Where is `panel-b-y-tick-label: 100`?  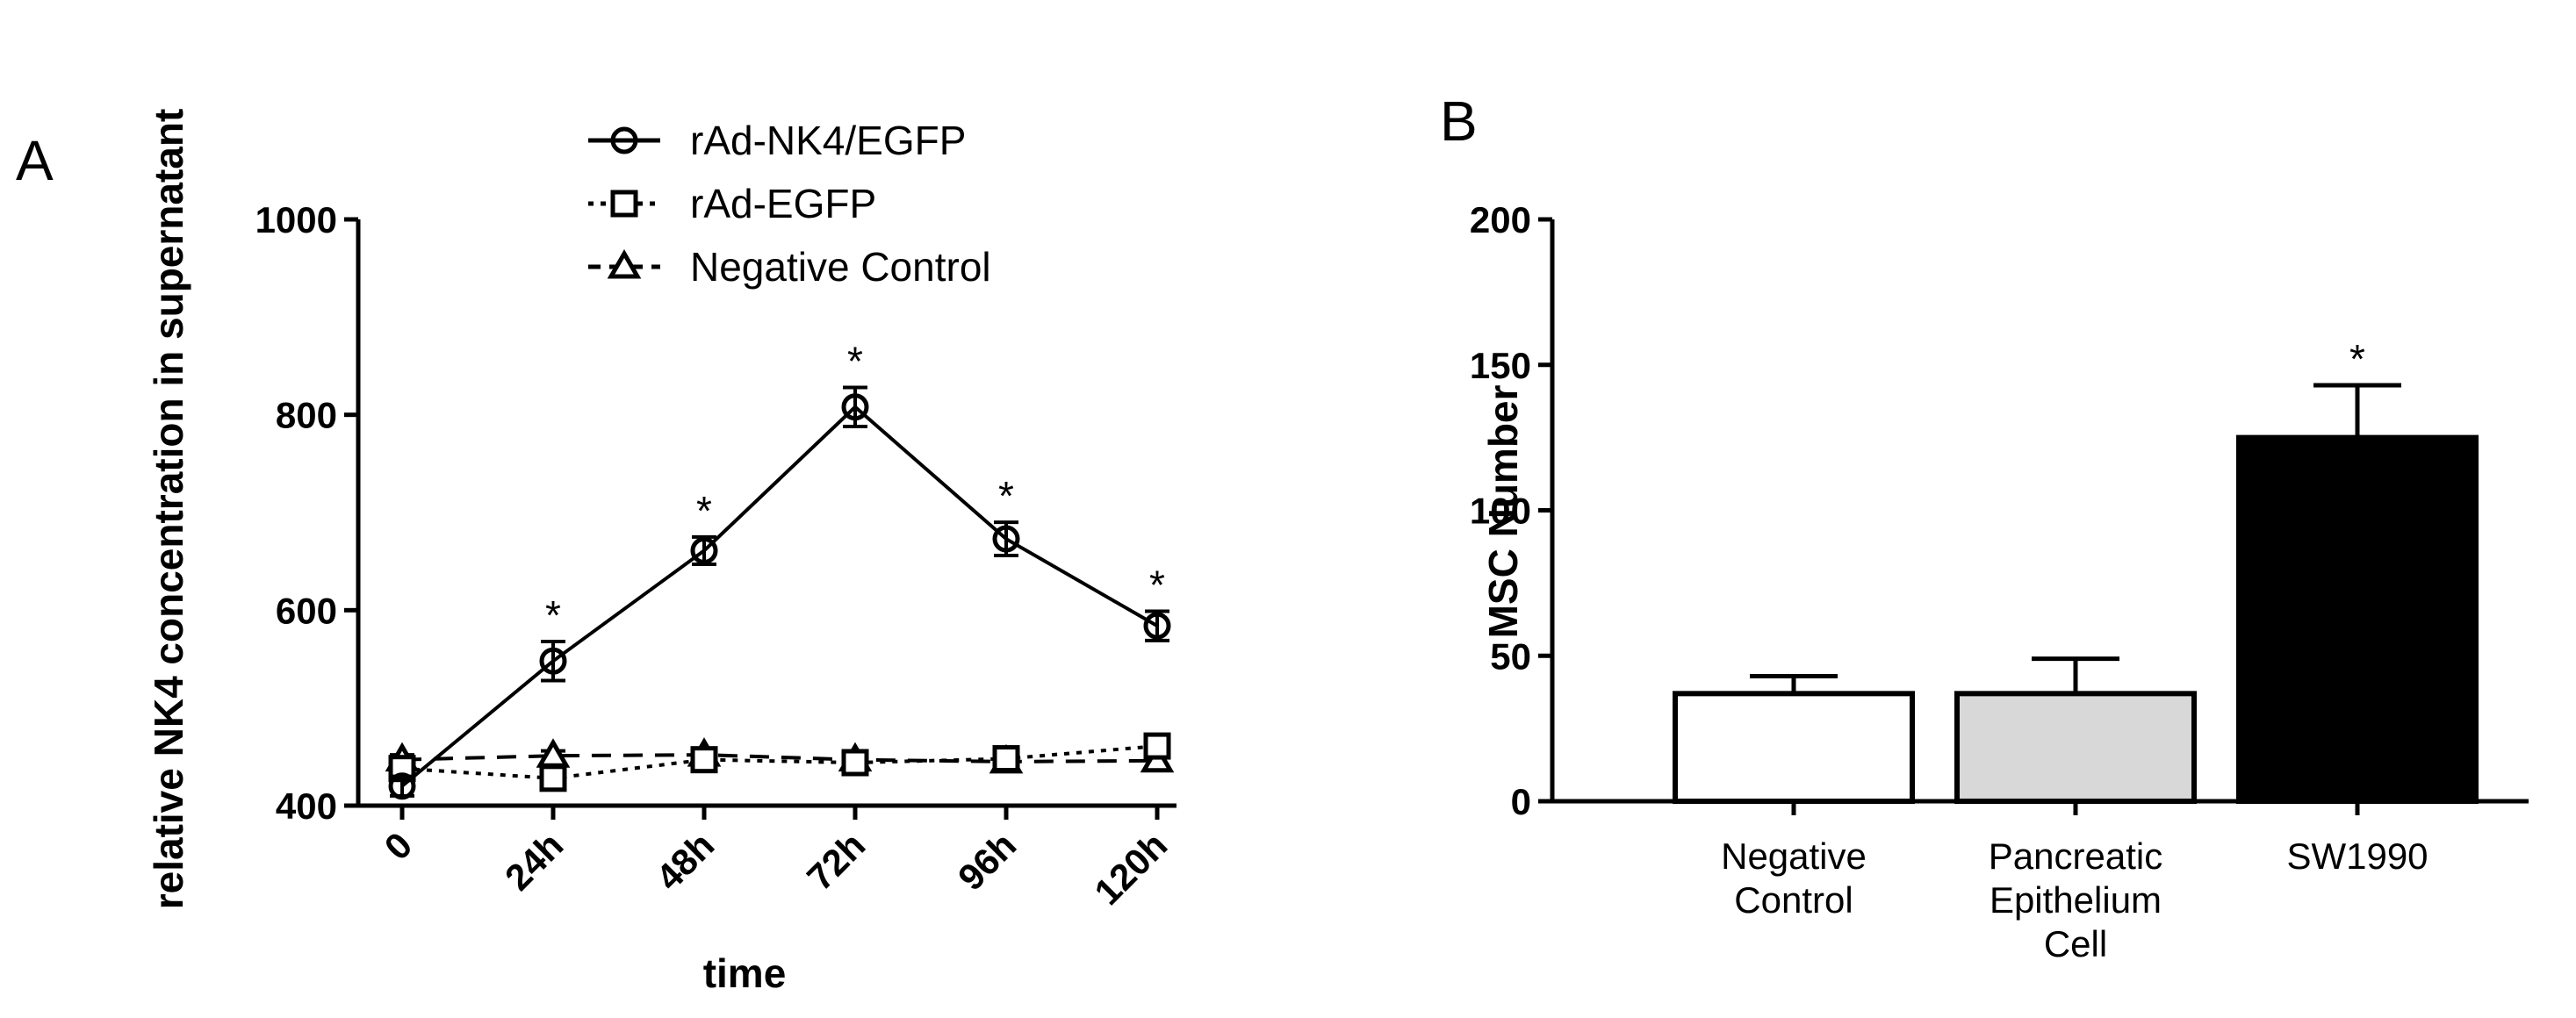
panel-b-y-tick-label: 100 is located at coordinates (1500, 512).